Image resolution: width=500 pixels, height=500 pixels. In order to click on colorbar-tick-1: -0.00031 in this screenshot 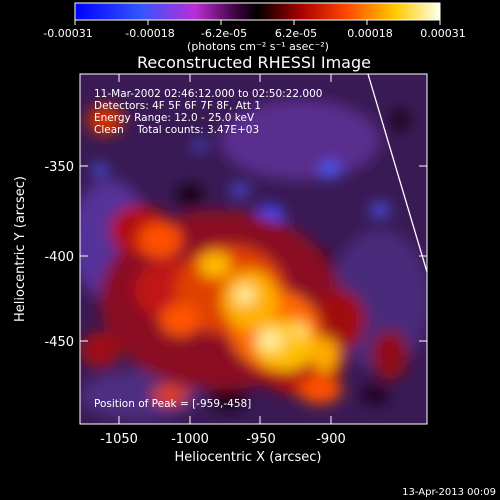, I will do `click(67, 33)`.